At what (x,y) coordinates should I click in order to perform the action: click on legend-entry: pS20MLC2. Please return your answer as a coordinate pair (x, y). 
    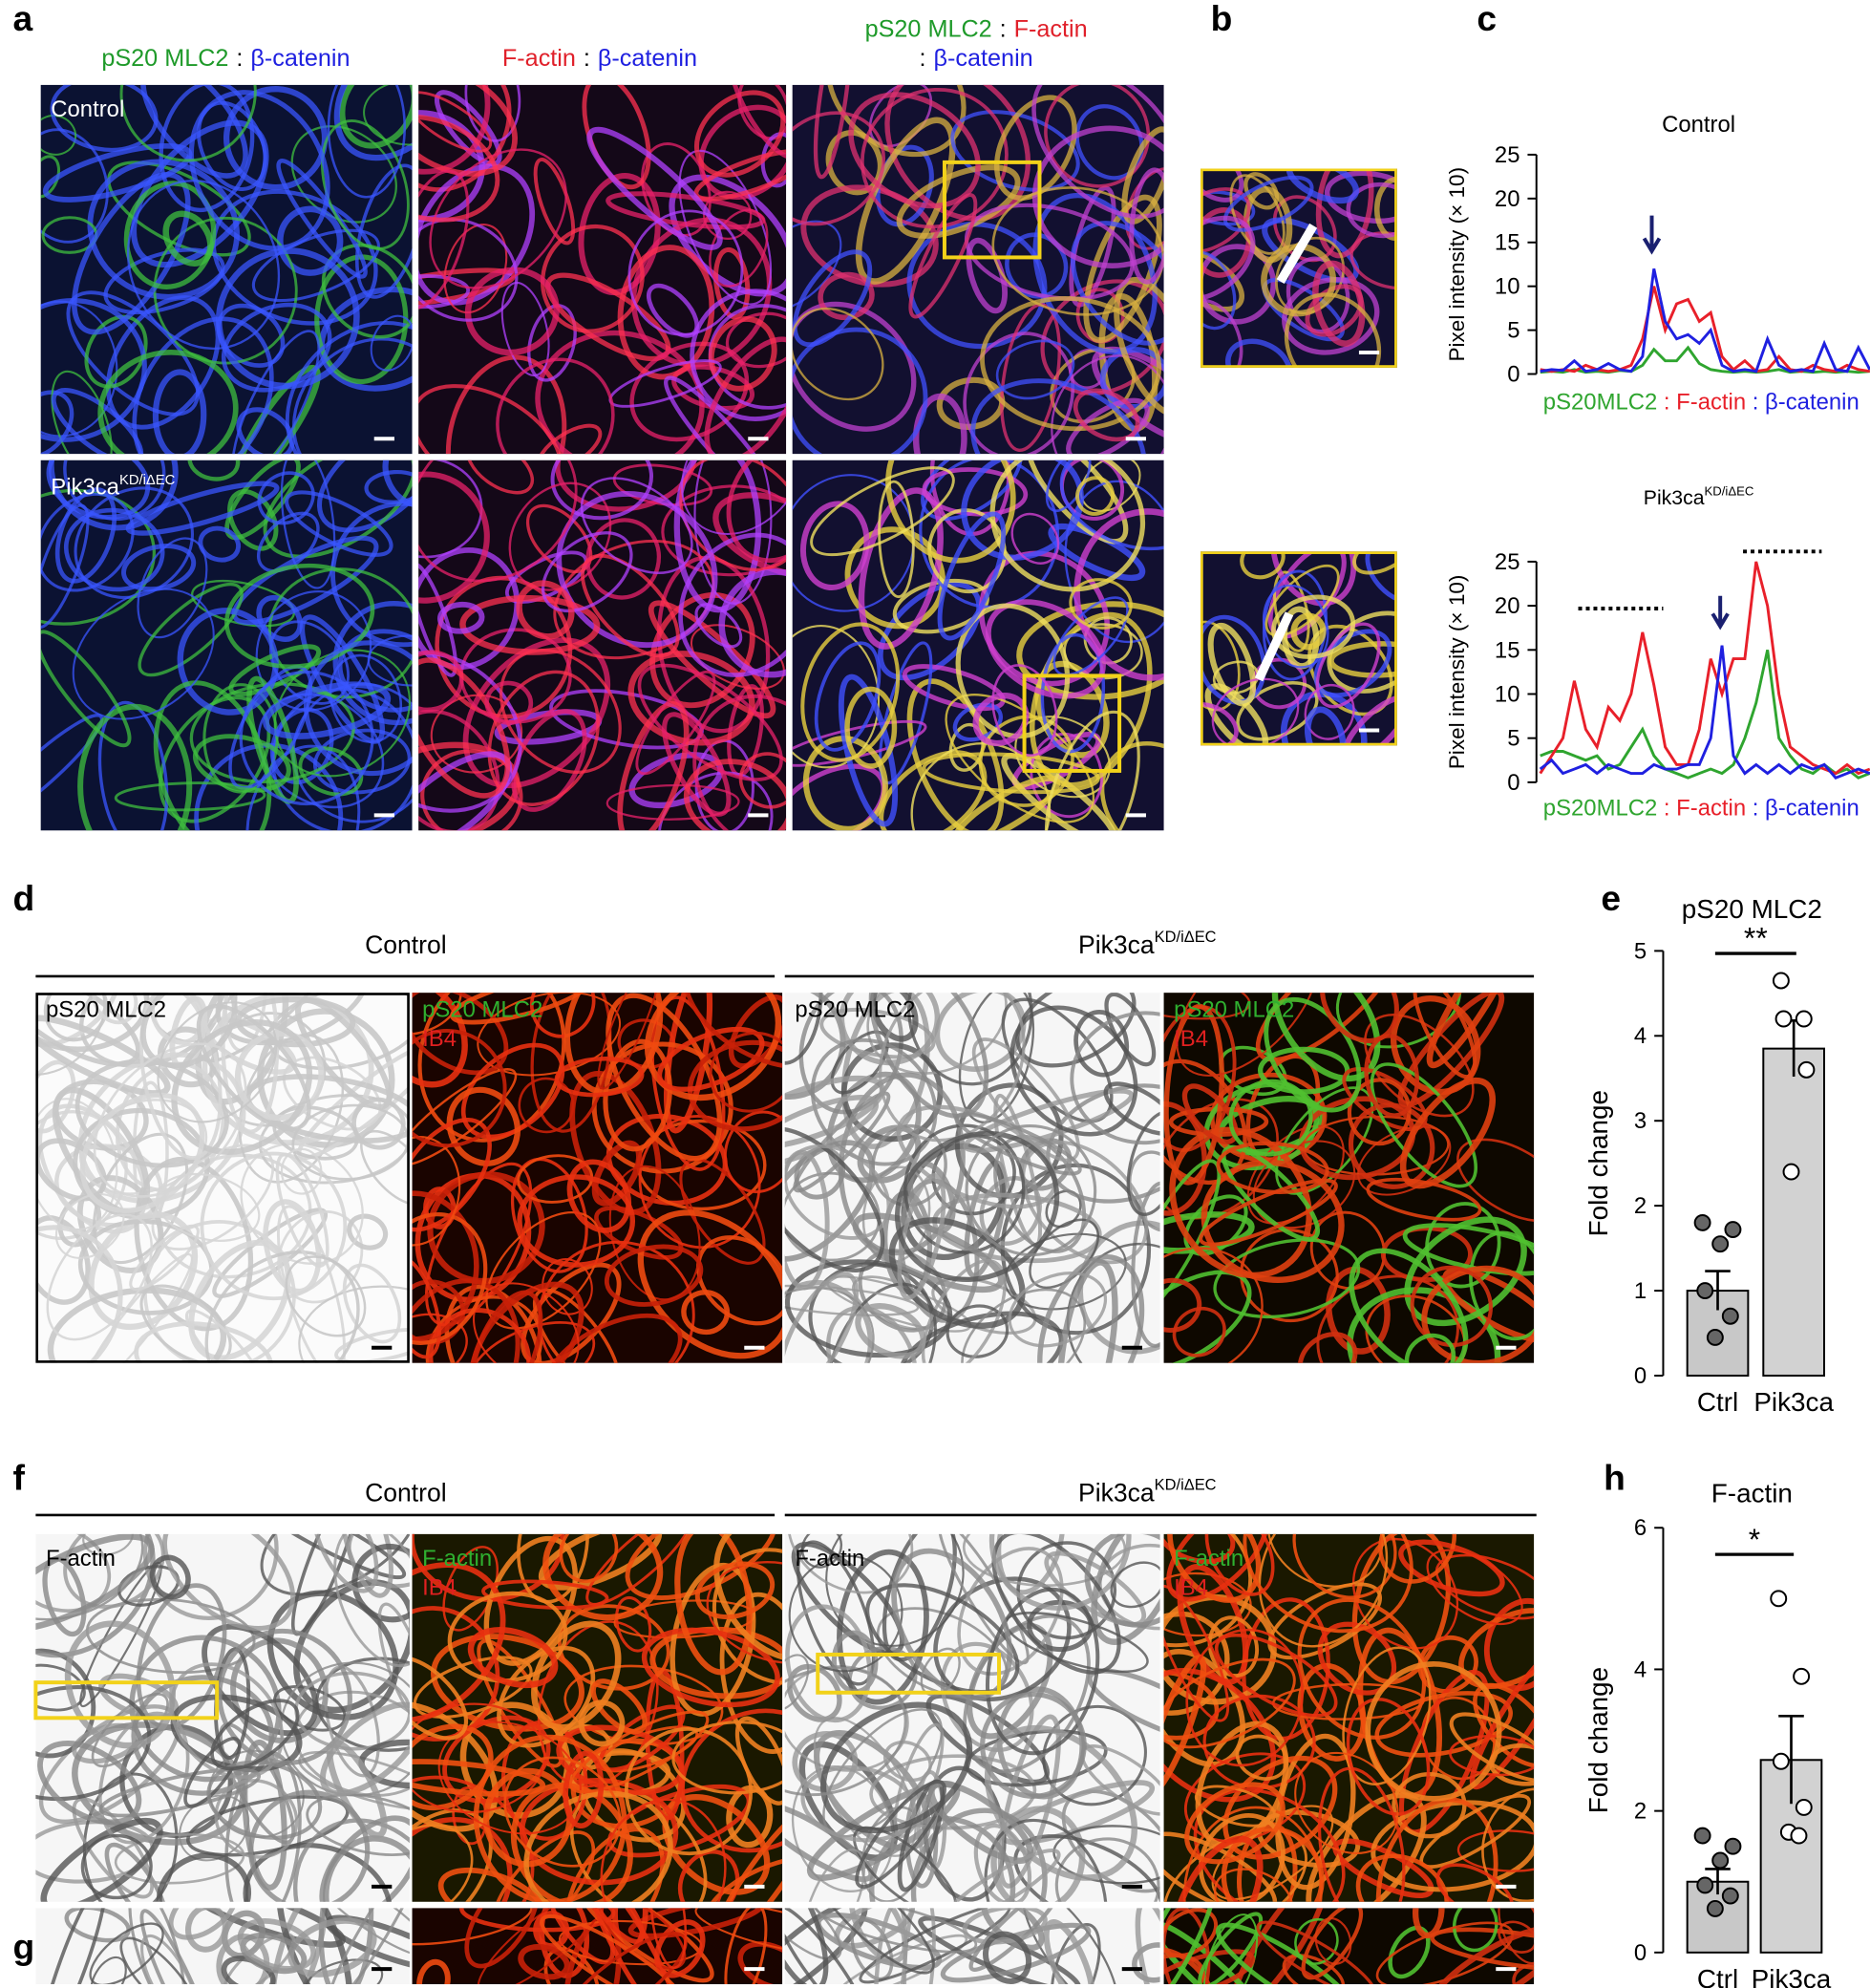
    Looking at the image, I should click on (1600, 403).